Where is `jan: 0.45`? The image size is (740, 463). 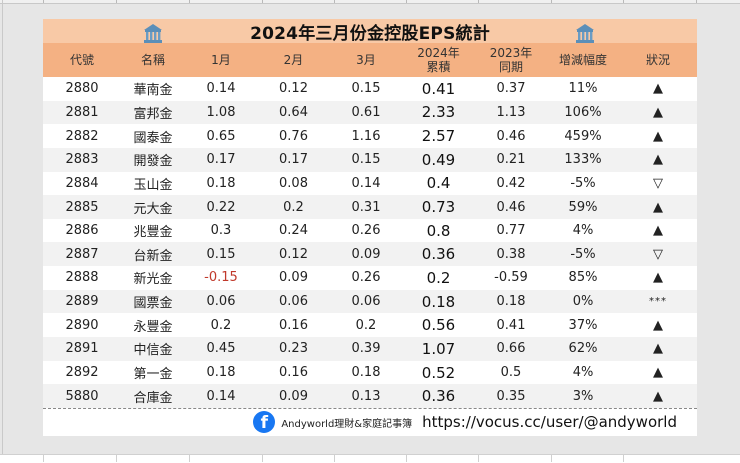
jan: 0.45 is located at coordinates (221, 349).